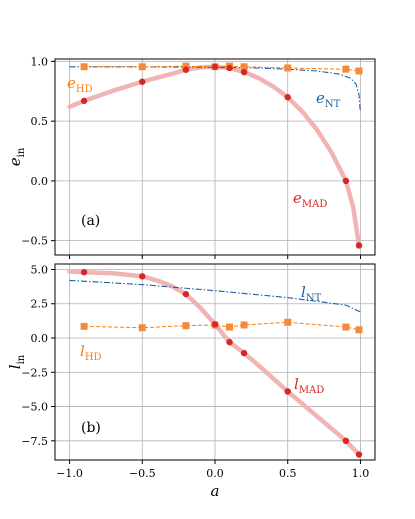  What do you see at coordinates (215, 491) in the screenshot?
I see `x-axis-label: a` at bounding box center [215, 491].